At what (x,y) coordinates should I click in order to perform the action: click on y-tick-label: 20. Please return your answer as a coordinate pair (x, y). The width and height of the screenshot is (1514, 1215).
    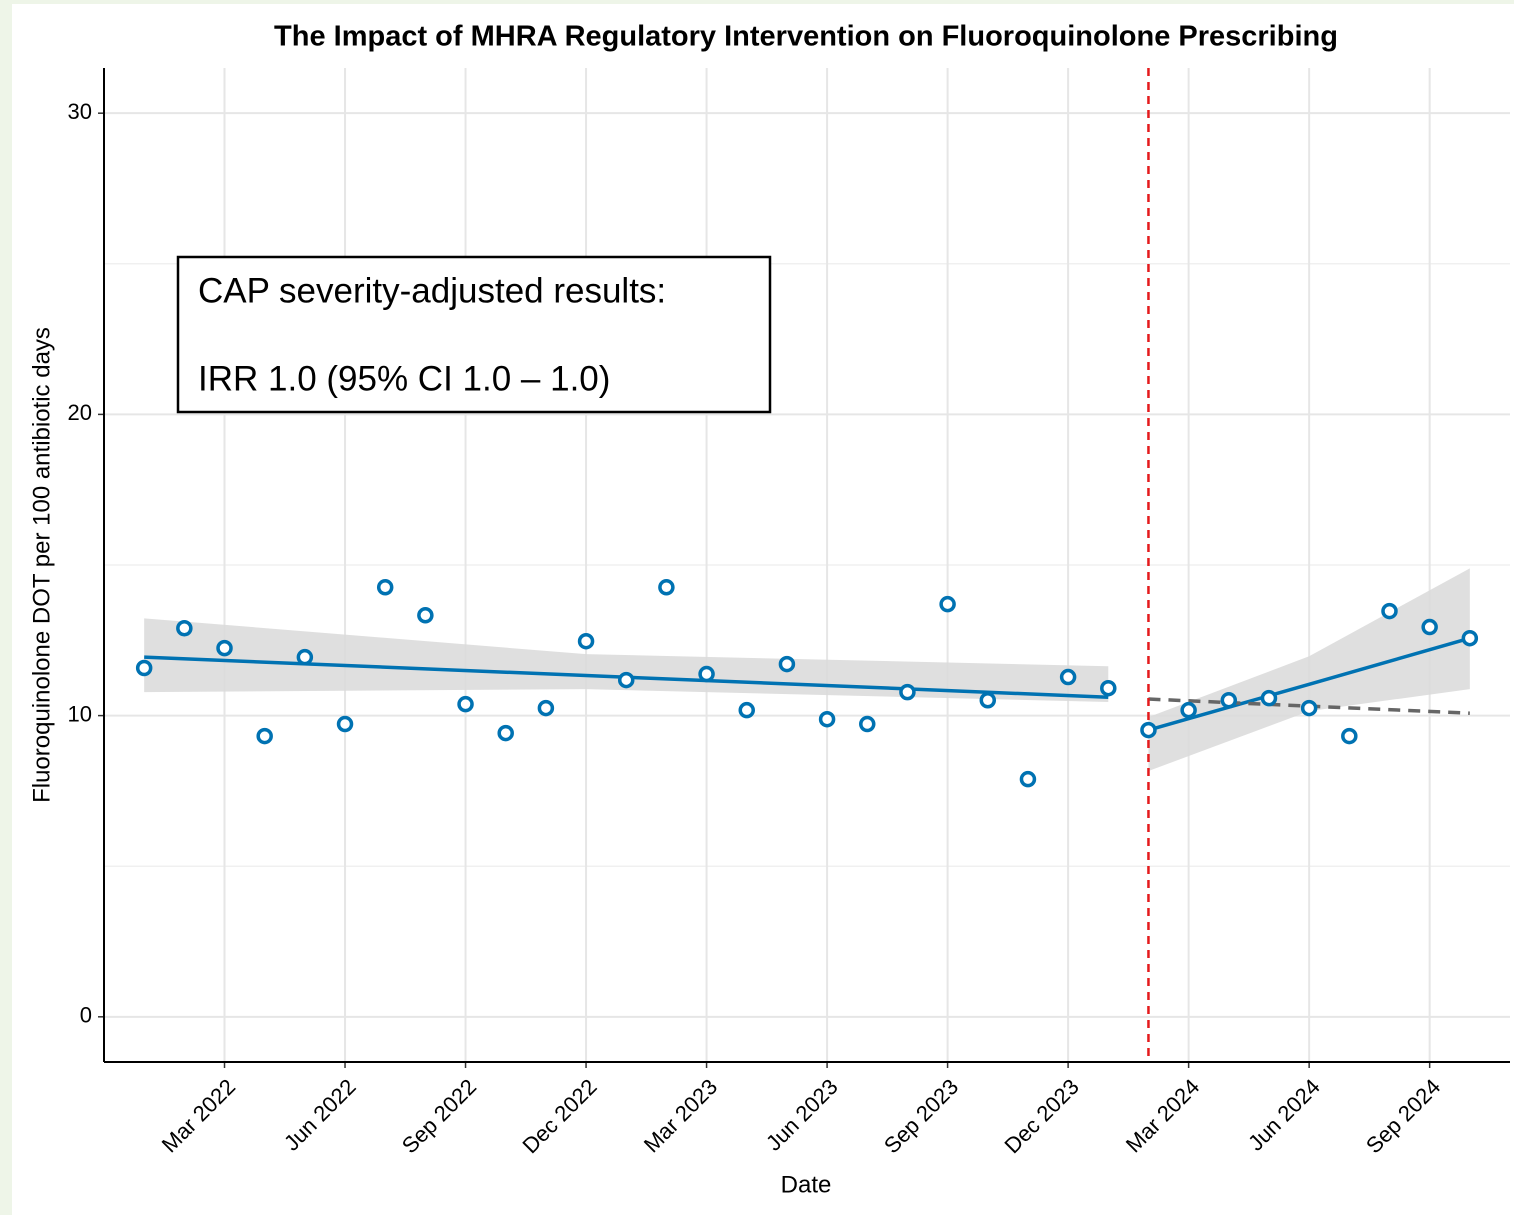
    Looking at the image, I should click on (80, 412).